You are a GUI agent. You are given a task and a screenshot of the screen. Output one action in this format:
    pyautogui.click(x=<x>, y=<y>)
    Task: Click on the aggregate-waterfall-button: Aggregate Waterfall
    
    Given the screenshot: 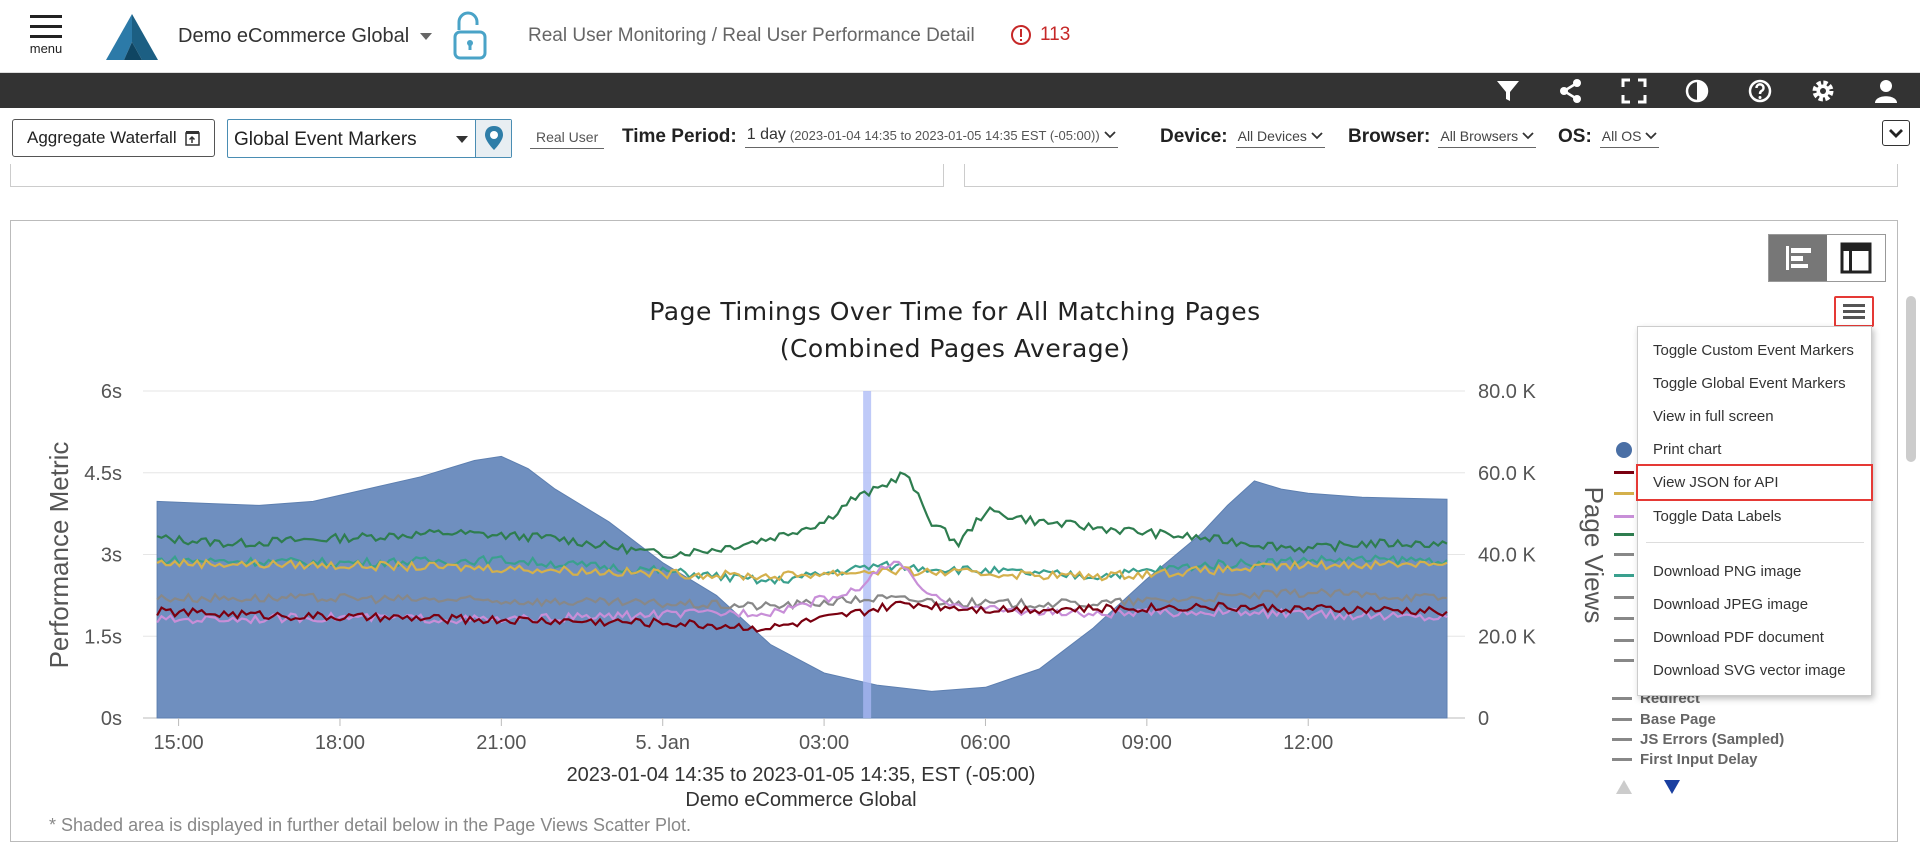 What is the action you would take?
    pyautogui.click(x=113, y=138)
    